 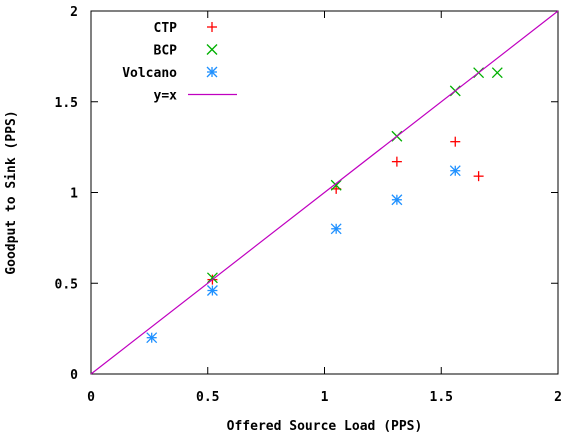 I want to click on legend-label-volcano: Volcano, so click(x=149, y=73).